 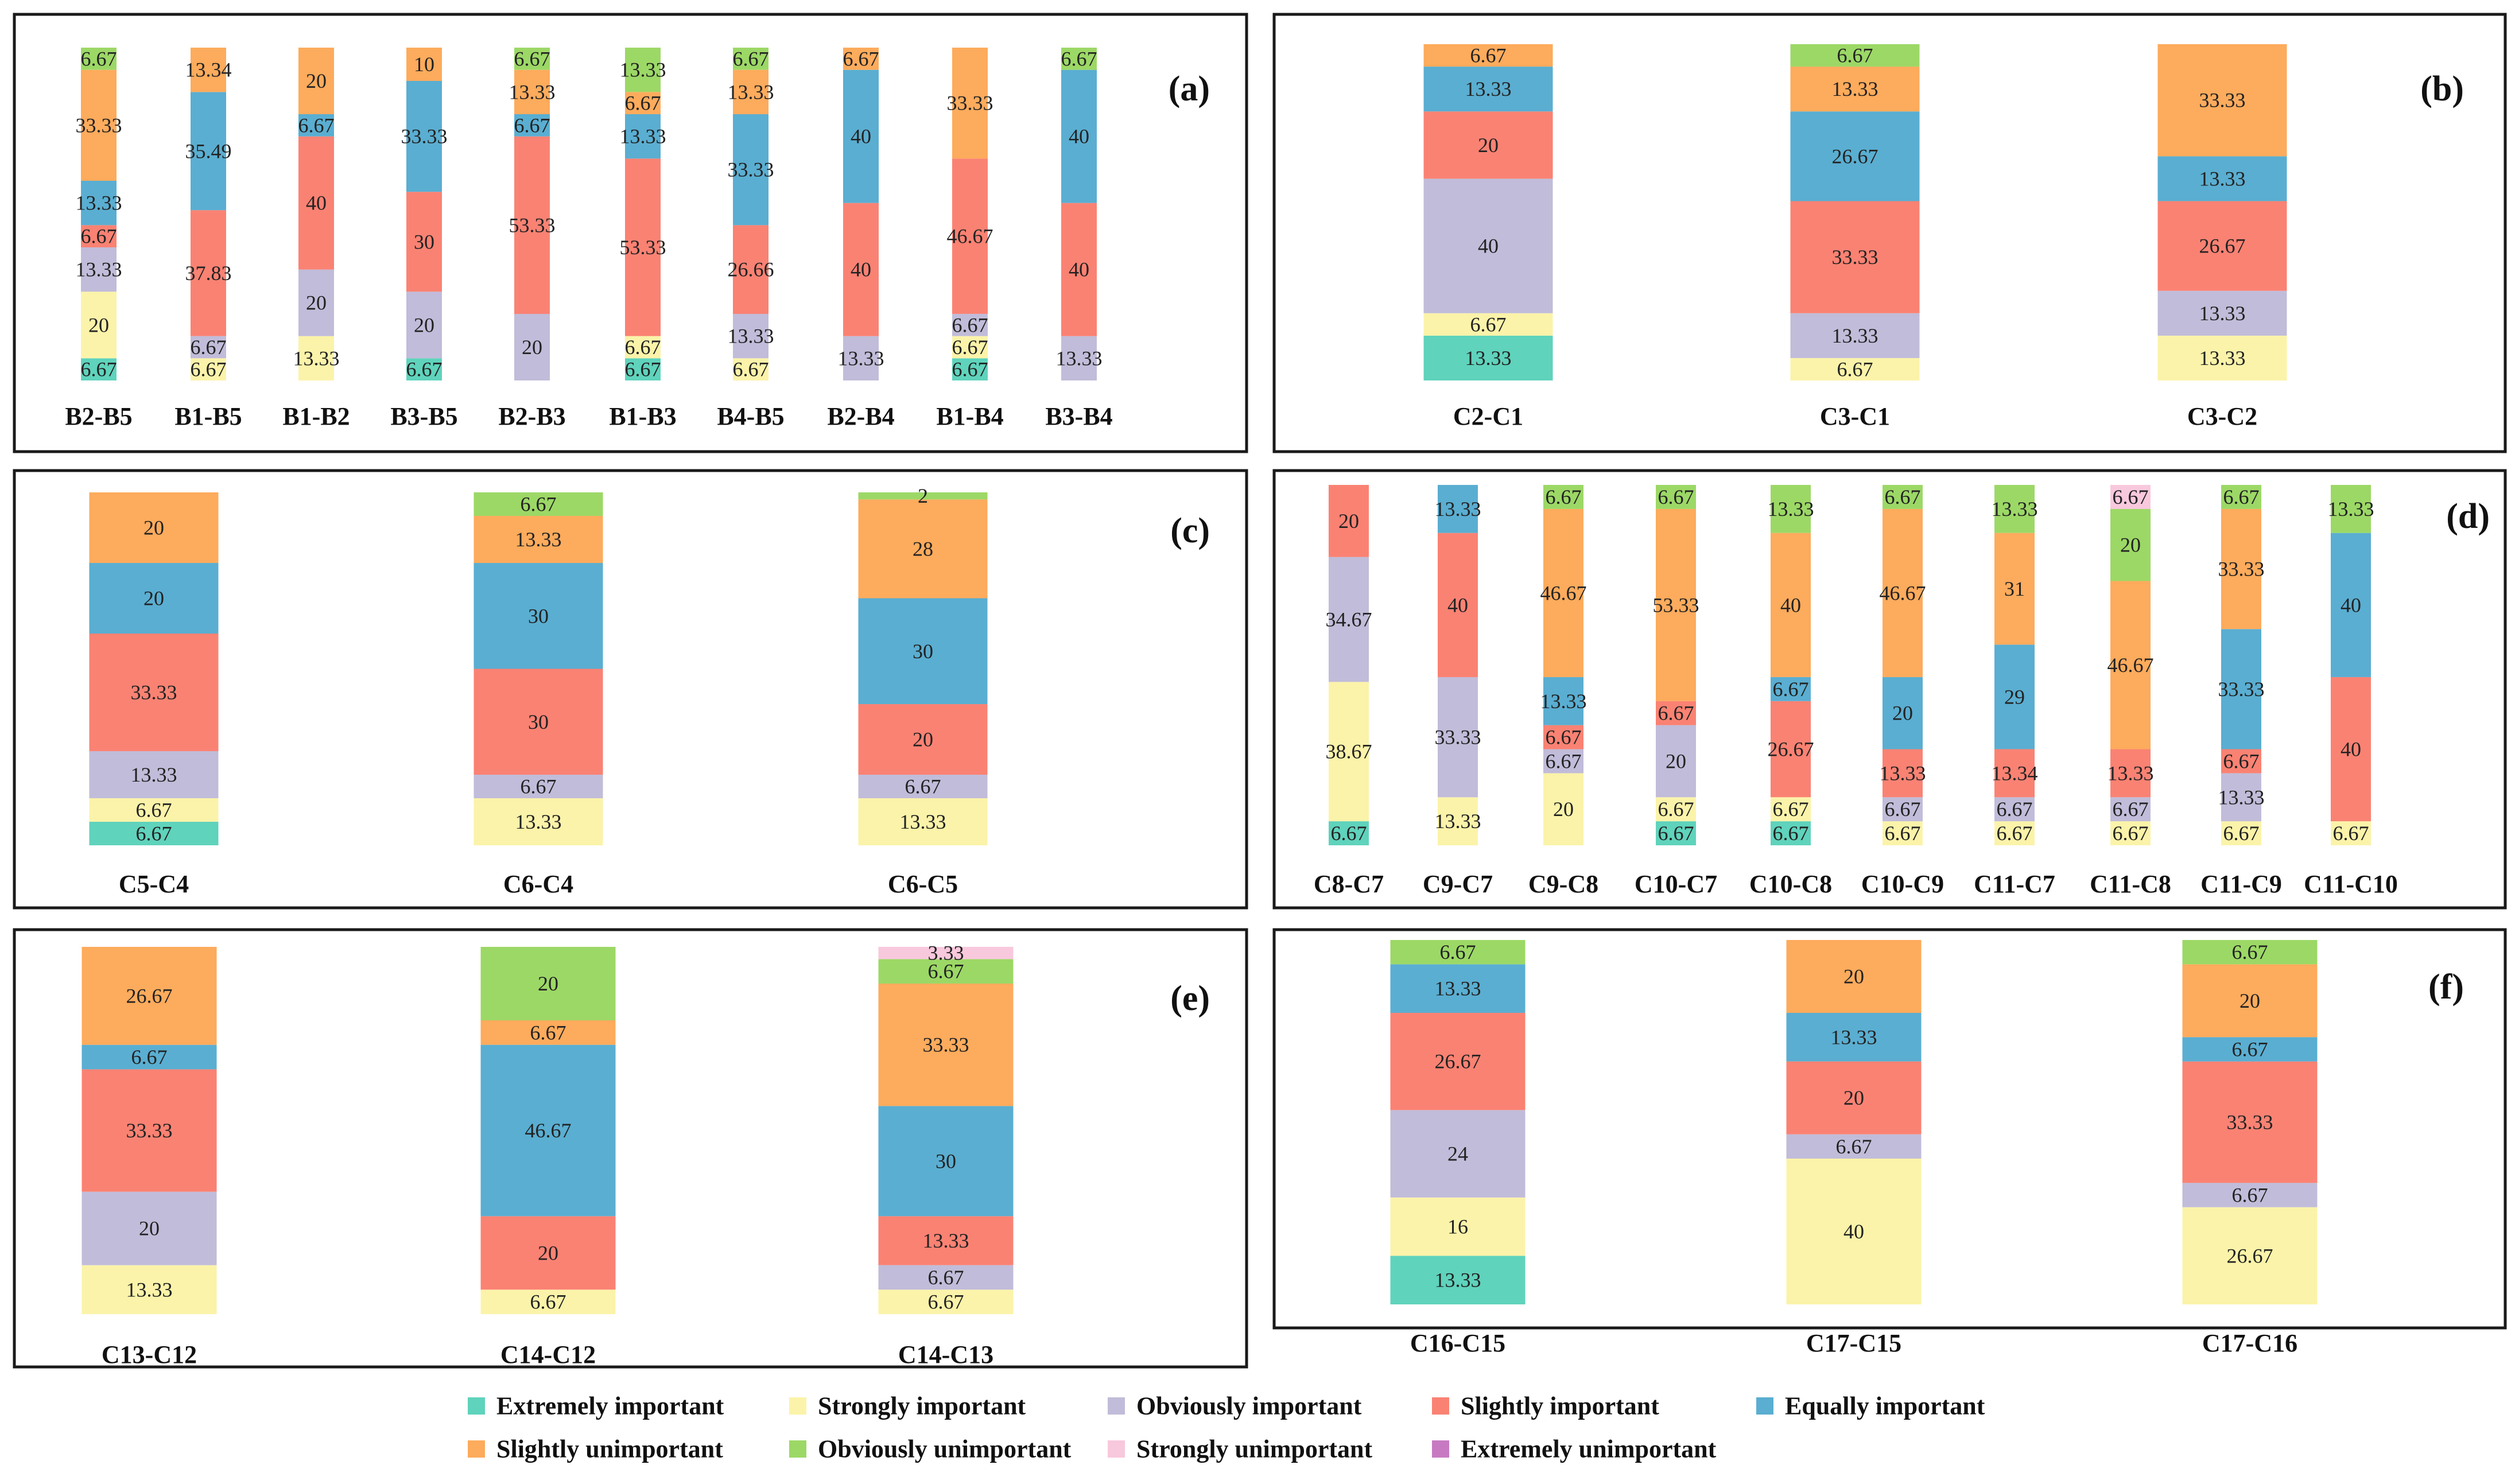 What do you see at coordinates (99, 213) in the screenshot?
I see `bar-b2-b5: 6.67 20 13.33 6.67 13.33 33.33 6.67` at bounding box center [99, 213].